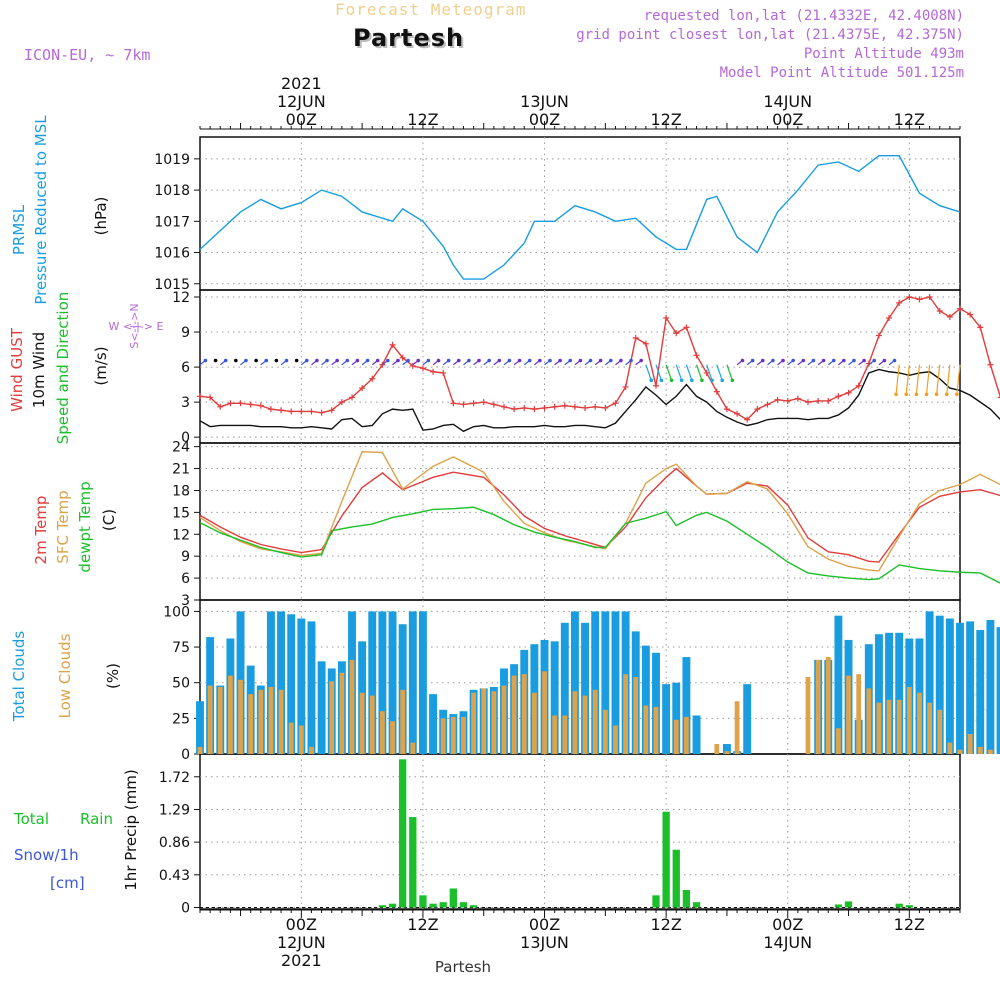 The width and height of the screenshot is (1000, 1000). Describe the element at coordinates (185, 557) in the screenshot. I see `y-tick-label: 9` at that location.